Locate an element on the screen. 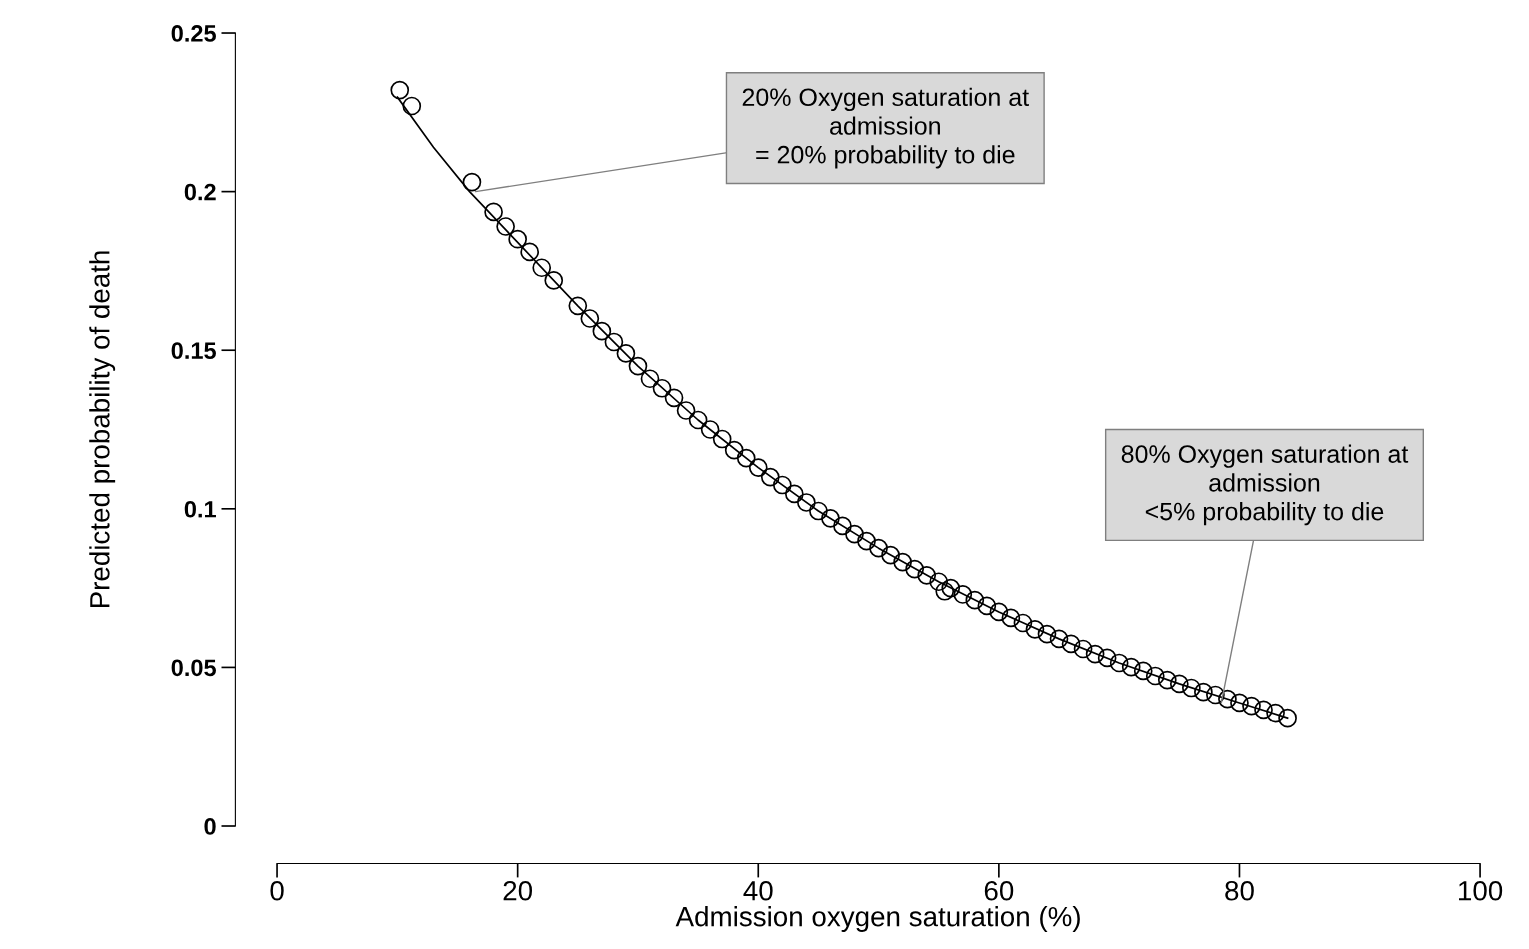 The image size is (1529, 949). y-axis-title: Predicted probability of death is located at coordinates (102, 429).